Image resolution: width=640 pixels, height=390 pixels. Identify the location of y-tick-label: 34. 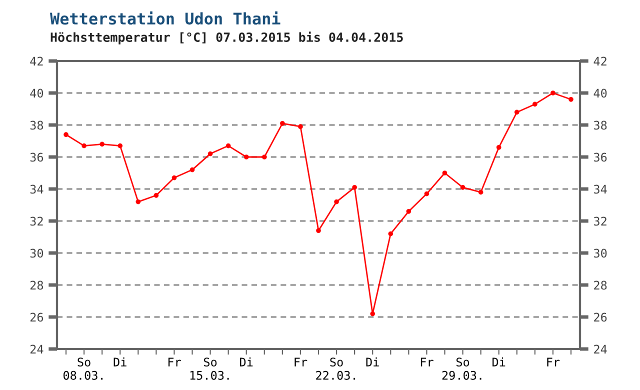
(37, 189).